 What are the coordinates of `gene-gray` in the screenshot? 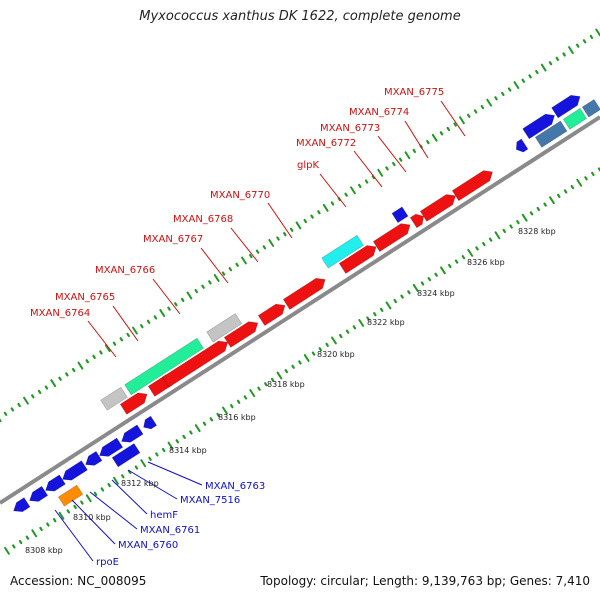 It's located at (224, 328).